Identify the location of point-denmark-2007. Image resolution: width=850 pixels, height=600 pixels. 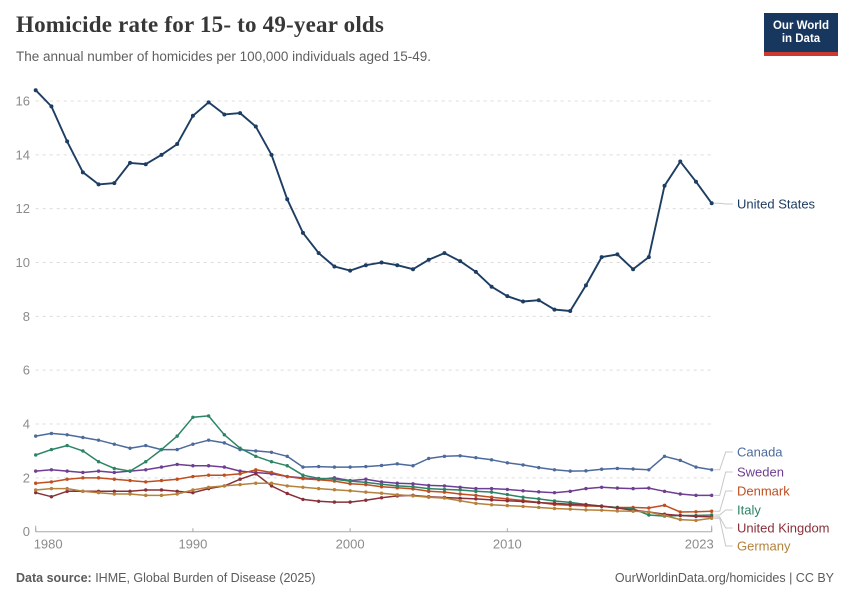
(460, 494).